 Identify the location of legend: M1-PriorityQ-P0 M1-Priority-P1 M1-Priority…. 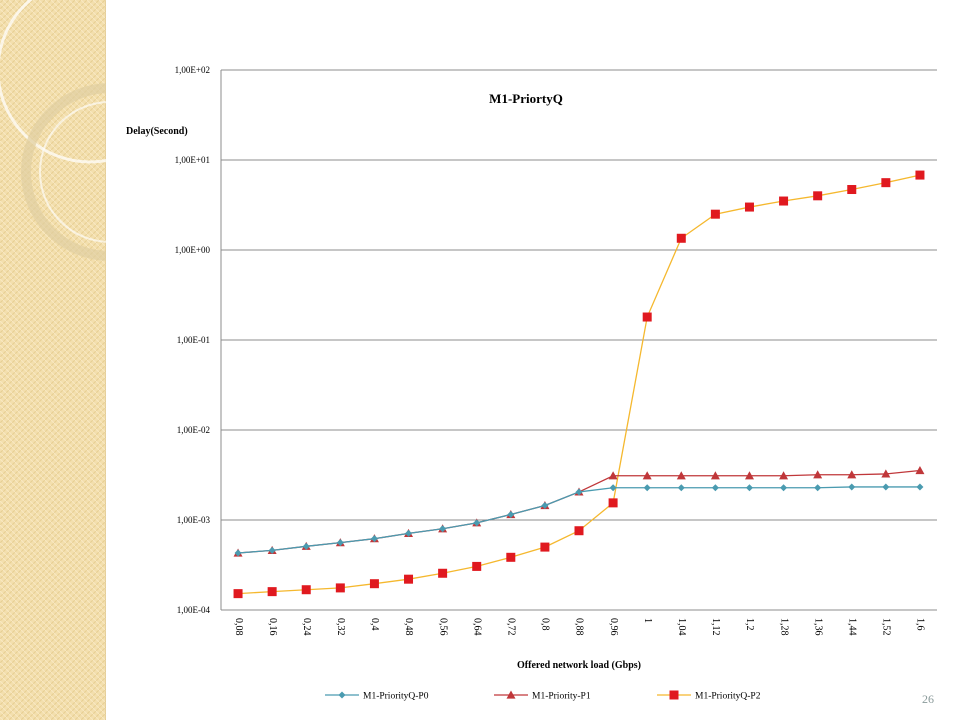
(543, 696).